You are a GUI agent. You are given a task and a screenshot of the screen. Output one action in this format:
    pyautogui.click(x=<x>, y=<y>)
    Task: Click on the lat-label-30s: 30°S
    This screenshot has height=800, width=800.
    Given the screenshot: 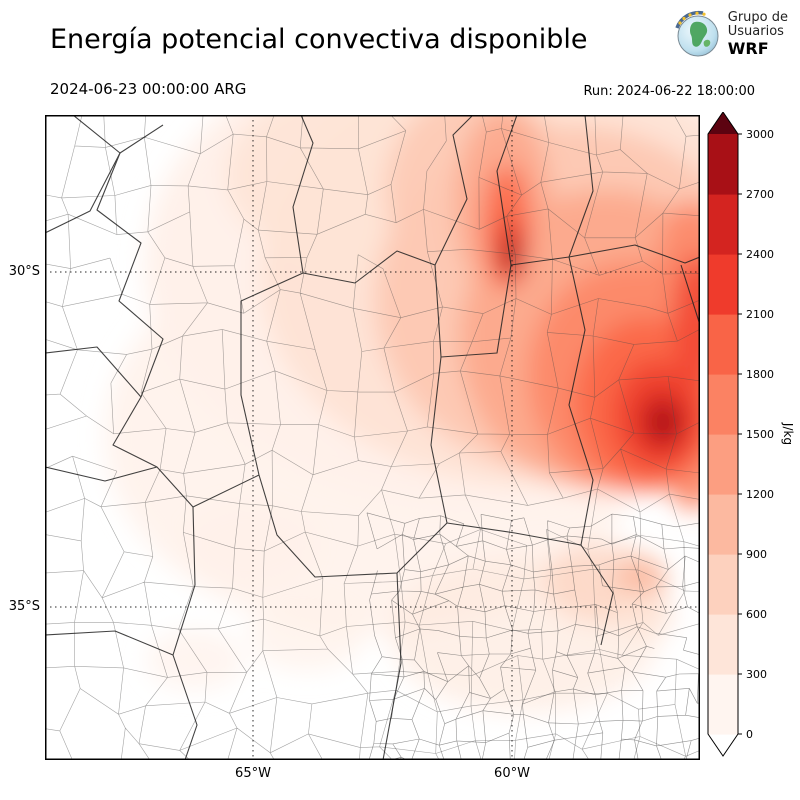 What is the action you would take?
    pyautogui.click(x=24, y=271)
    